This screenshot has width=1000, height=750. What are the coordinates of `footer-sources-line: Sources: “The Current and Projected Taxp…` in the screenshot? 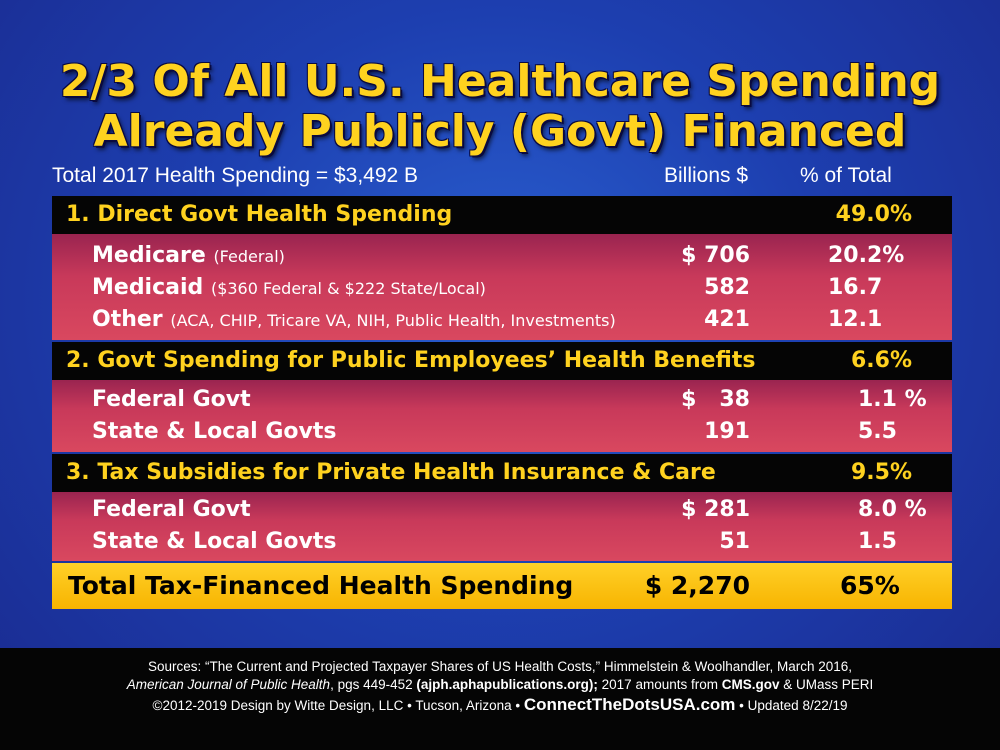 It's located at (500, 666).